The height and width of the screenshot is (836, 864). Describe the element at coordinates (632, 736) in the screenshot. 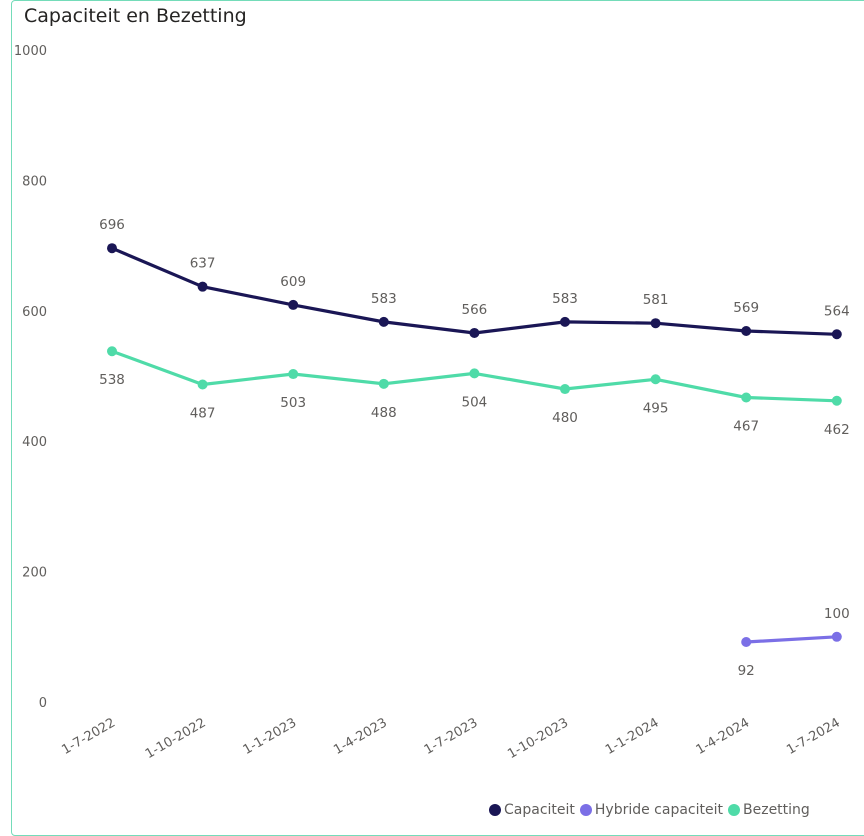

I see `x-tick-label: 1-1-2024` at that location.